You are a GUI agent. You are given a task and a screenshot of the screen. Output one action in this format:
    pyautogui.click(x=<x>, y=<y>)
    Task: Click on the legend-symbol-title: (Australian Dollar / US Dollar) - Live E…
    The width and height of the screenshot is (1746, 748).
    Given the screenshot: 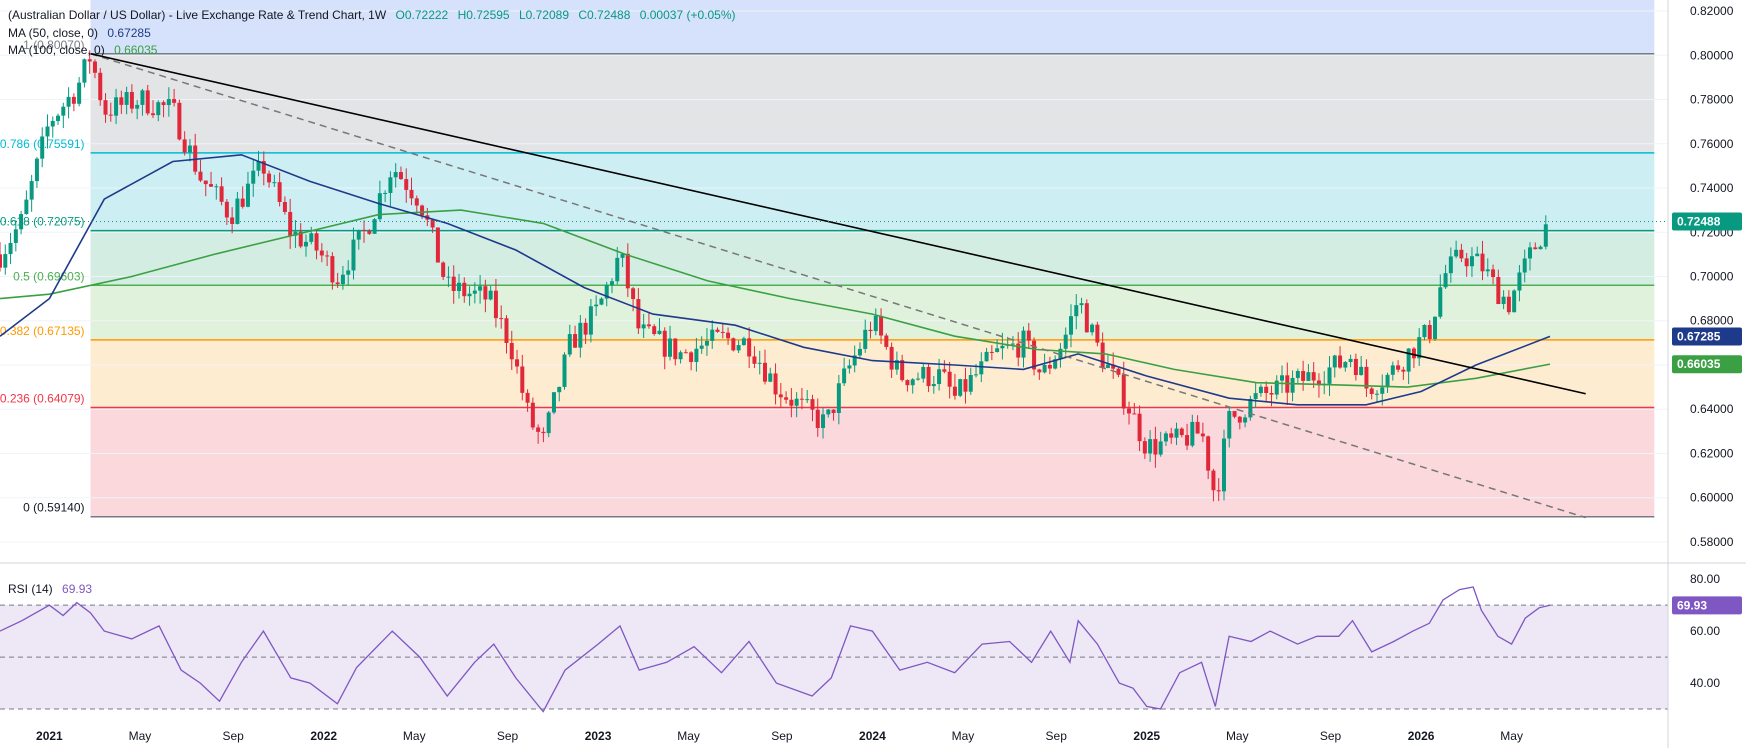 What is the action you would take?
    pyautogui.click(x=197, y=15)
    